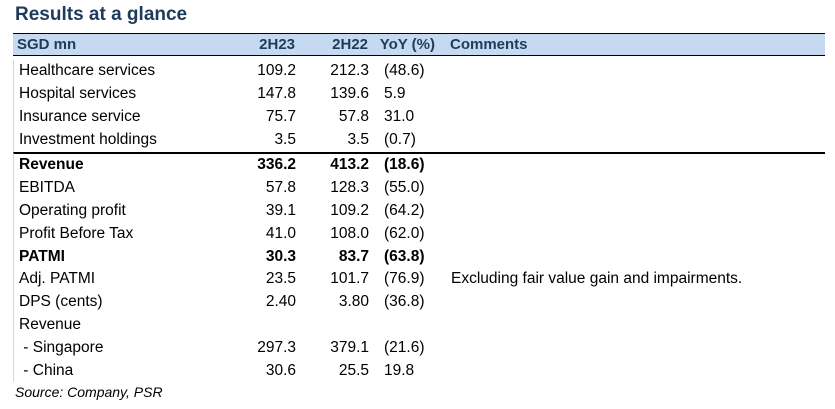 This screenshot has width=835, height=409. Describe the element at coordinates (419, 94) in the screenshot. I see `table-row: Hospital services 147.8 139.6 5.9` at that location.